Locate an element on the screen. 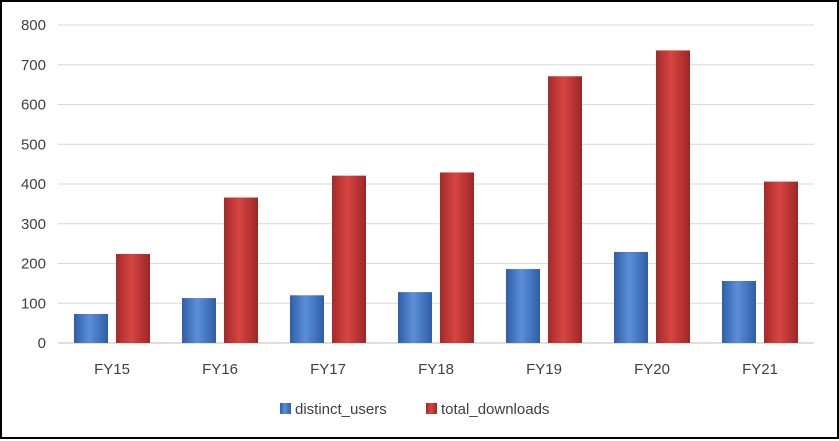 The image size is (839, 441). bar-total_downloads-FY16 is located at coordinates (241, 270).